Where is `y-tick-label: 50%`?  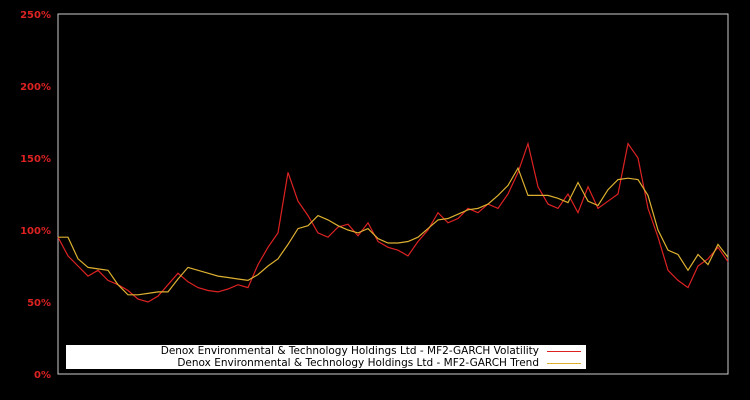 y-tick-label: 50% is located at coordinates (39, 303).